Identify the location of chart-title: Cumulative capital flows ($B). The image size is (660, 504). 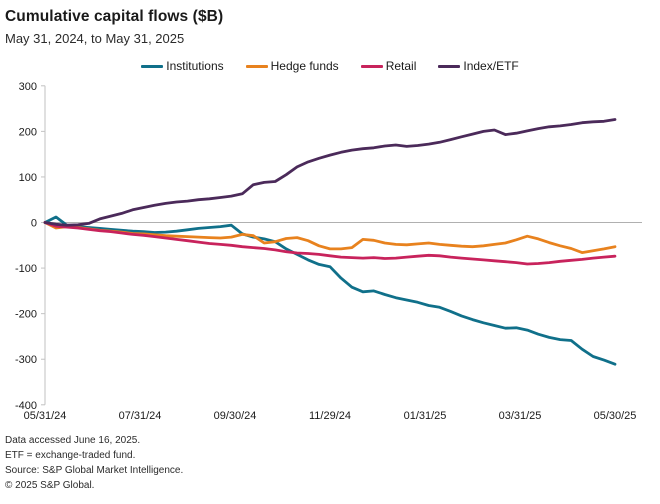
(114, 16).